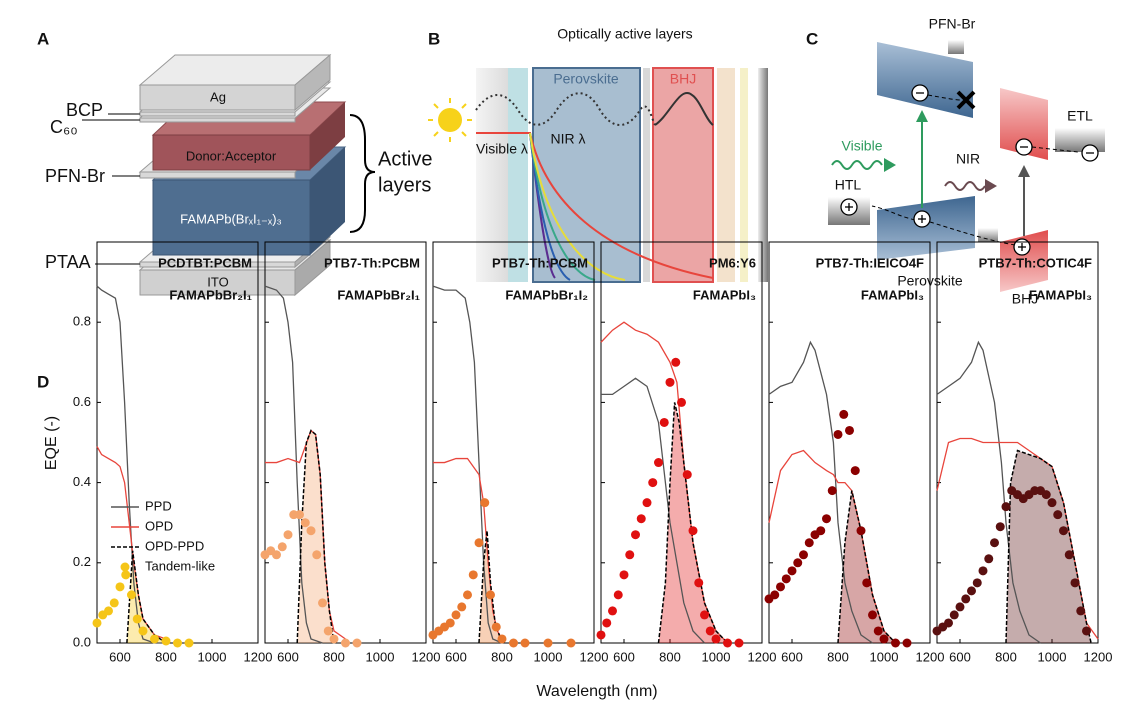 This screenshot has height=714, width=1143. Describe the element at coordinates (693, 522) in the screenshot. I see `area-fill` at that location.